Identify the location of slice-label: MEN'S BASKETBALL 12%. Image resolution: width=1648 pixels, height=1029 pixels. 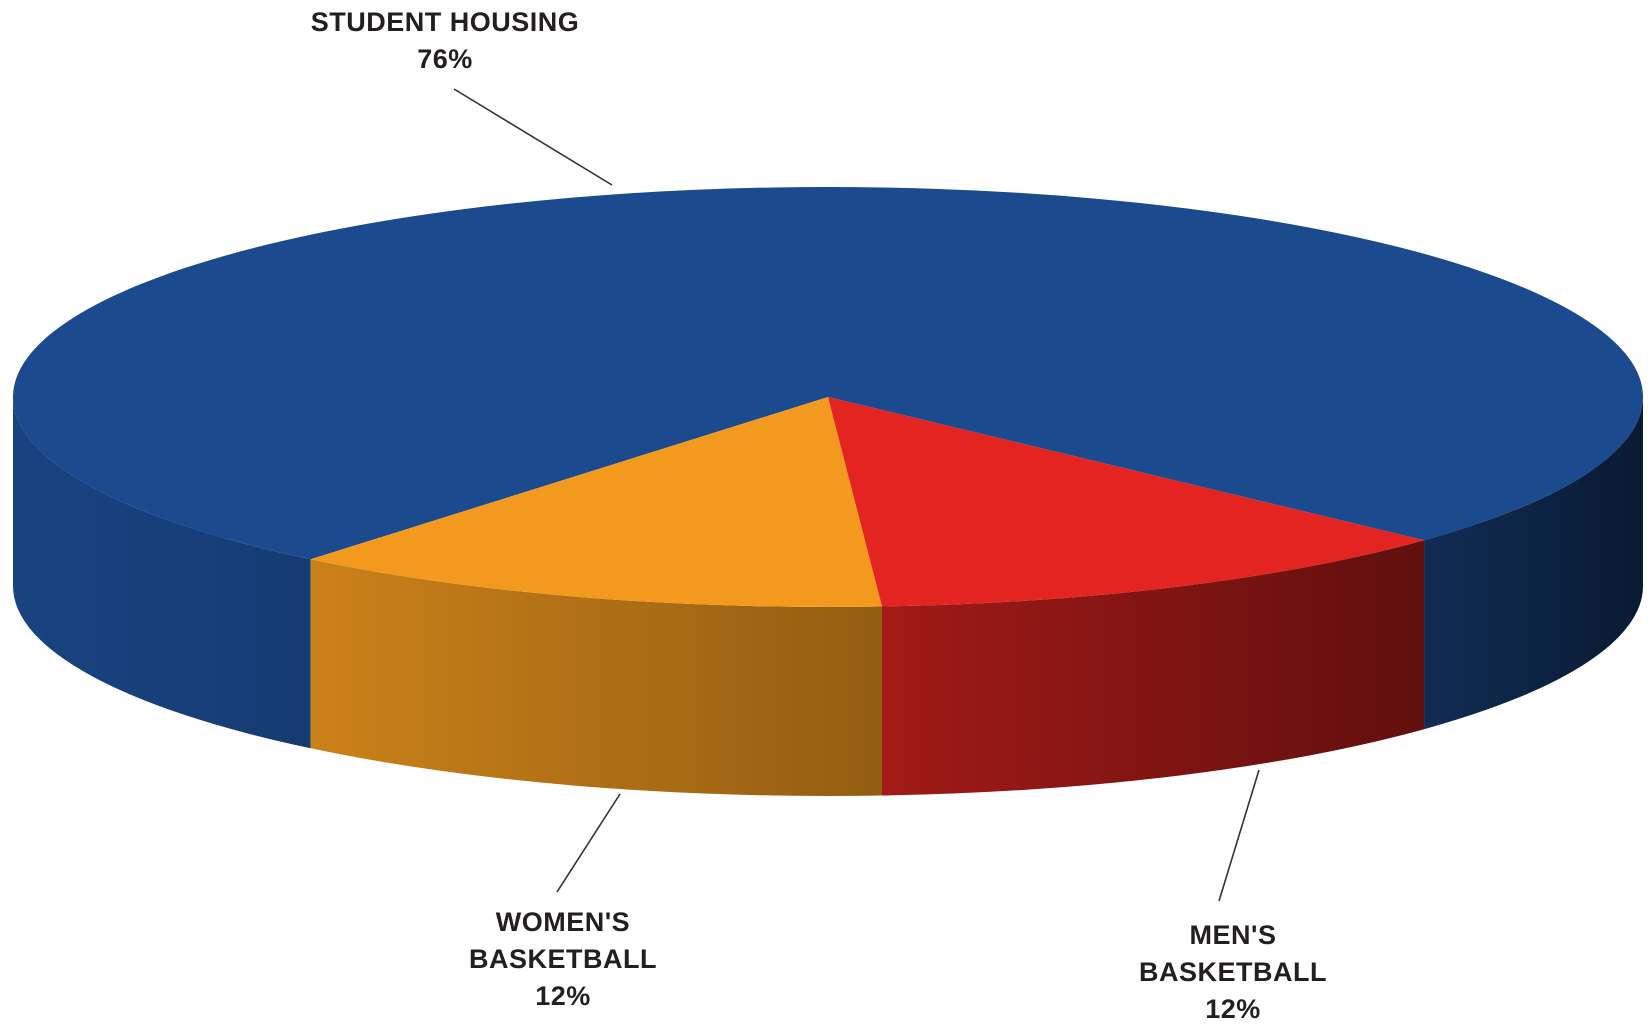
(1233, 972).